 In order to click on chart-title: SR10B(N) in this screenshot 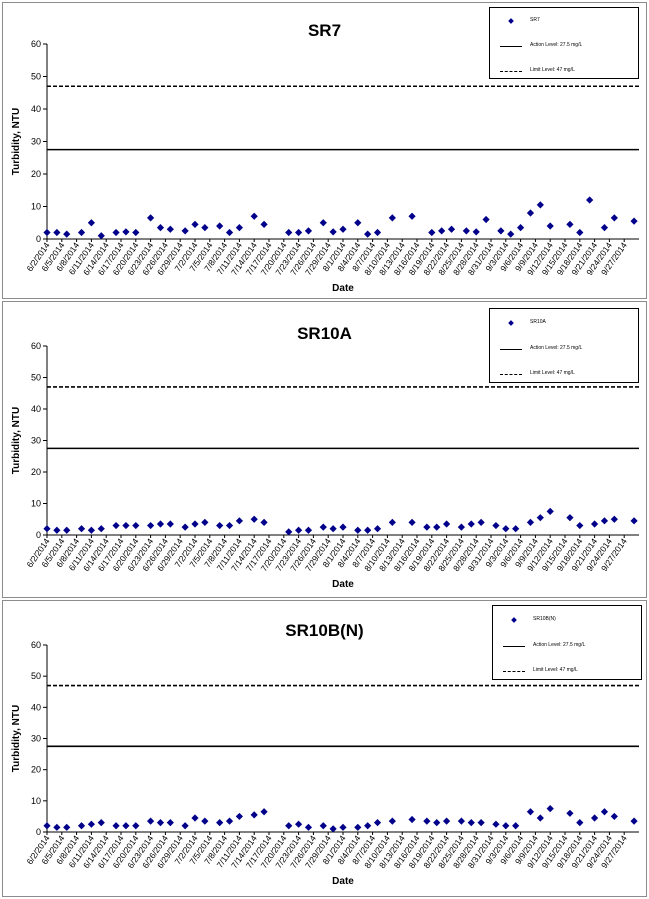, I will do `click(324, 630)`.